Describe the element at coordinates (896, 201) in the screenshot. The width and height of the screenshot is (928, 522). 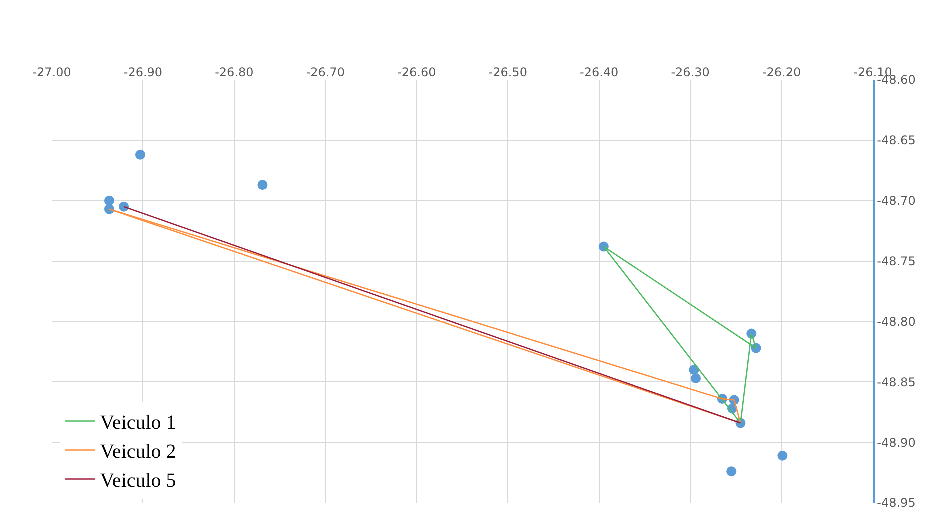
I see `y-tick-label: -48.70` at that location.